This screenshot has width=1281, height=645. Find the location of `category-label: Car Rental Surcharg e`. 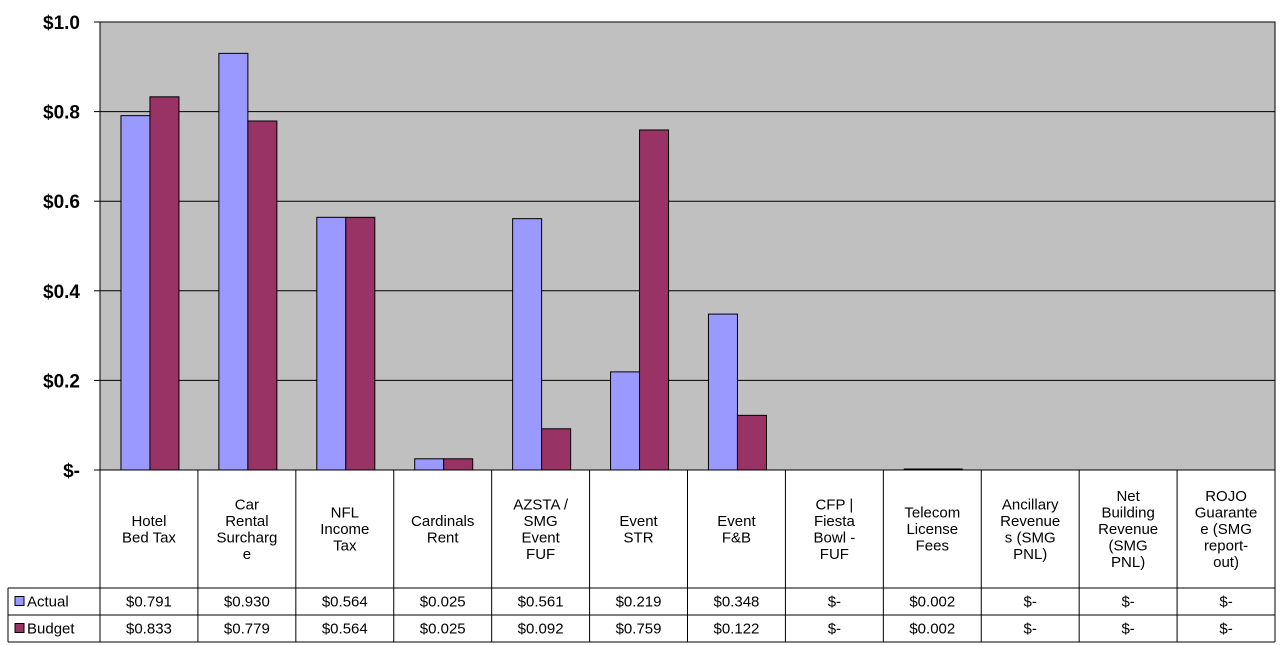

category-label: Car Rental Surcharg e is located at coordinates (246, 529).